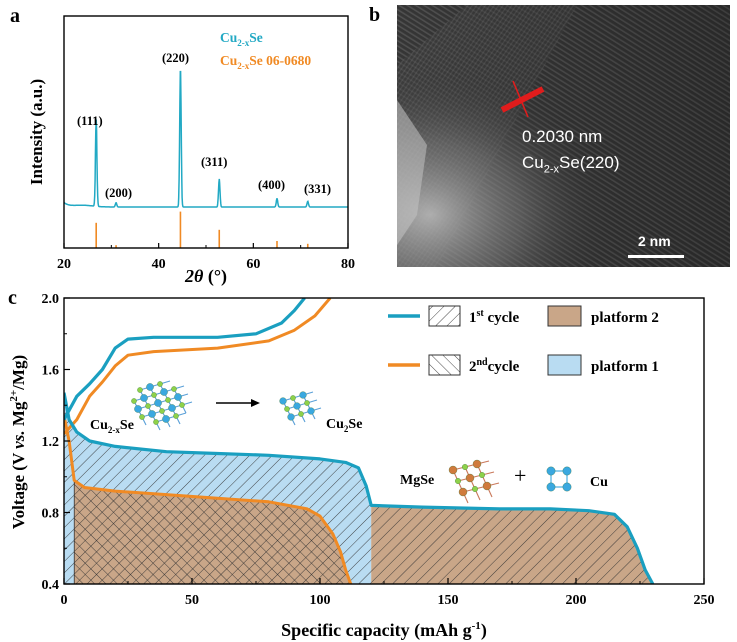 The image size is (737, 642). I want to click on xrd-x-ticks: 20 40 60 80, so click(206, 257).